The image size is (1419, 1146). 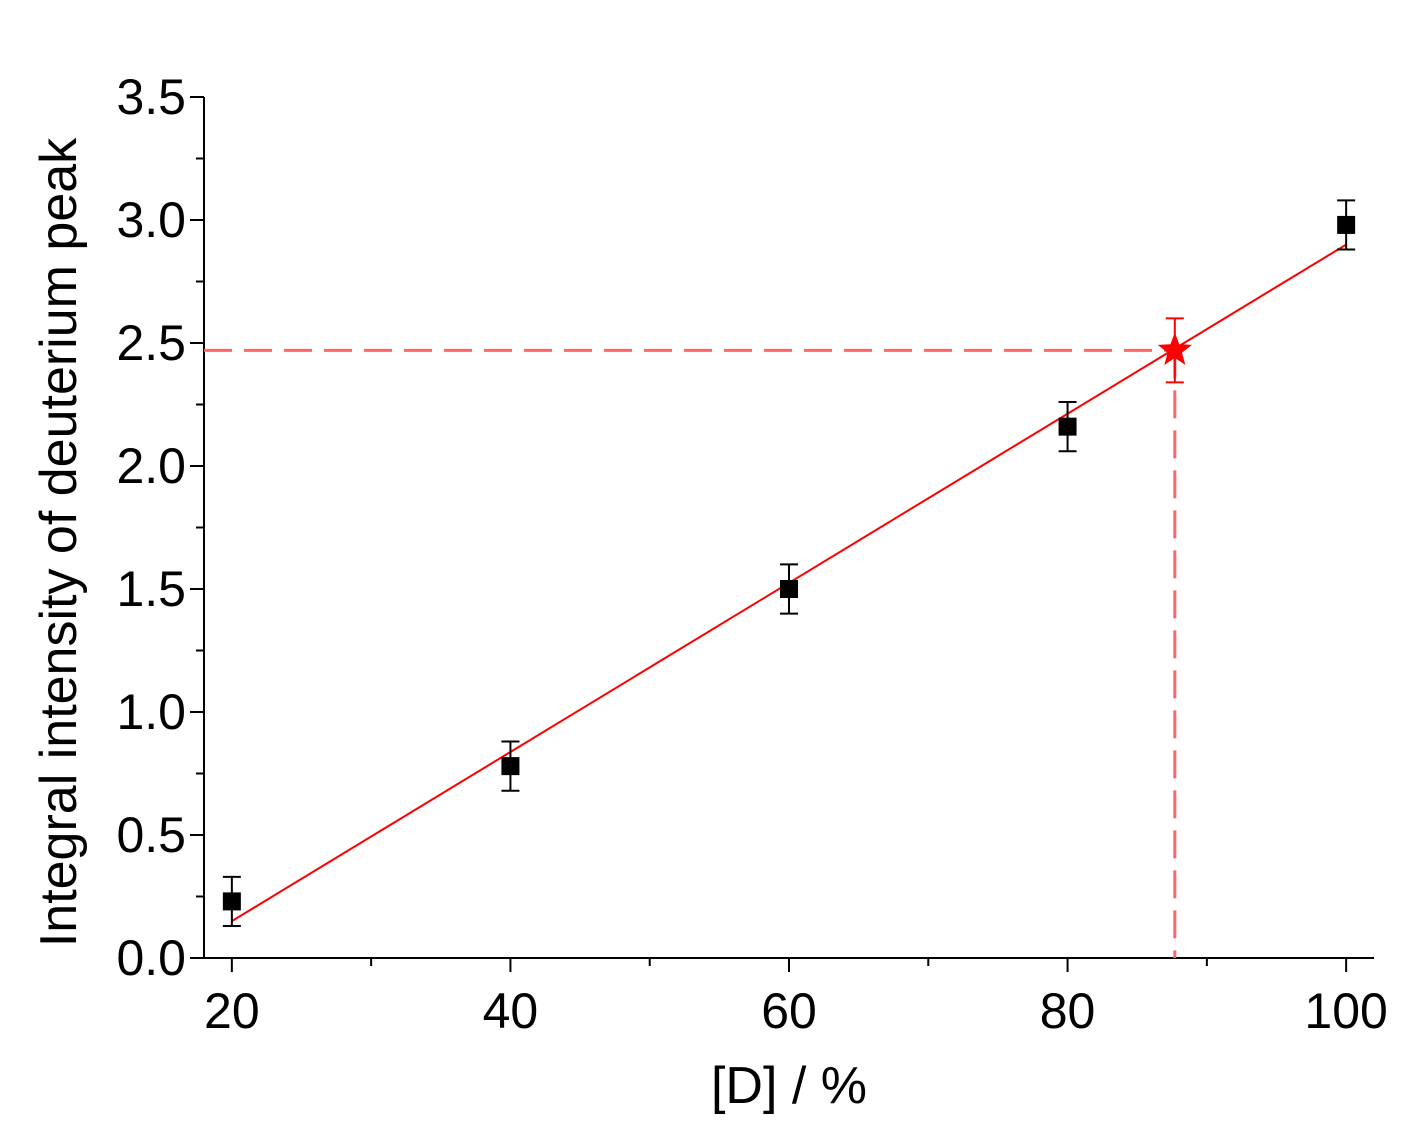 I want to click on x-tick-label: 40, so click(x=511, y=1011).